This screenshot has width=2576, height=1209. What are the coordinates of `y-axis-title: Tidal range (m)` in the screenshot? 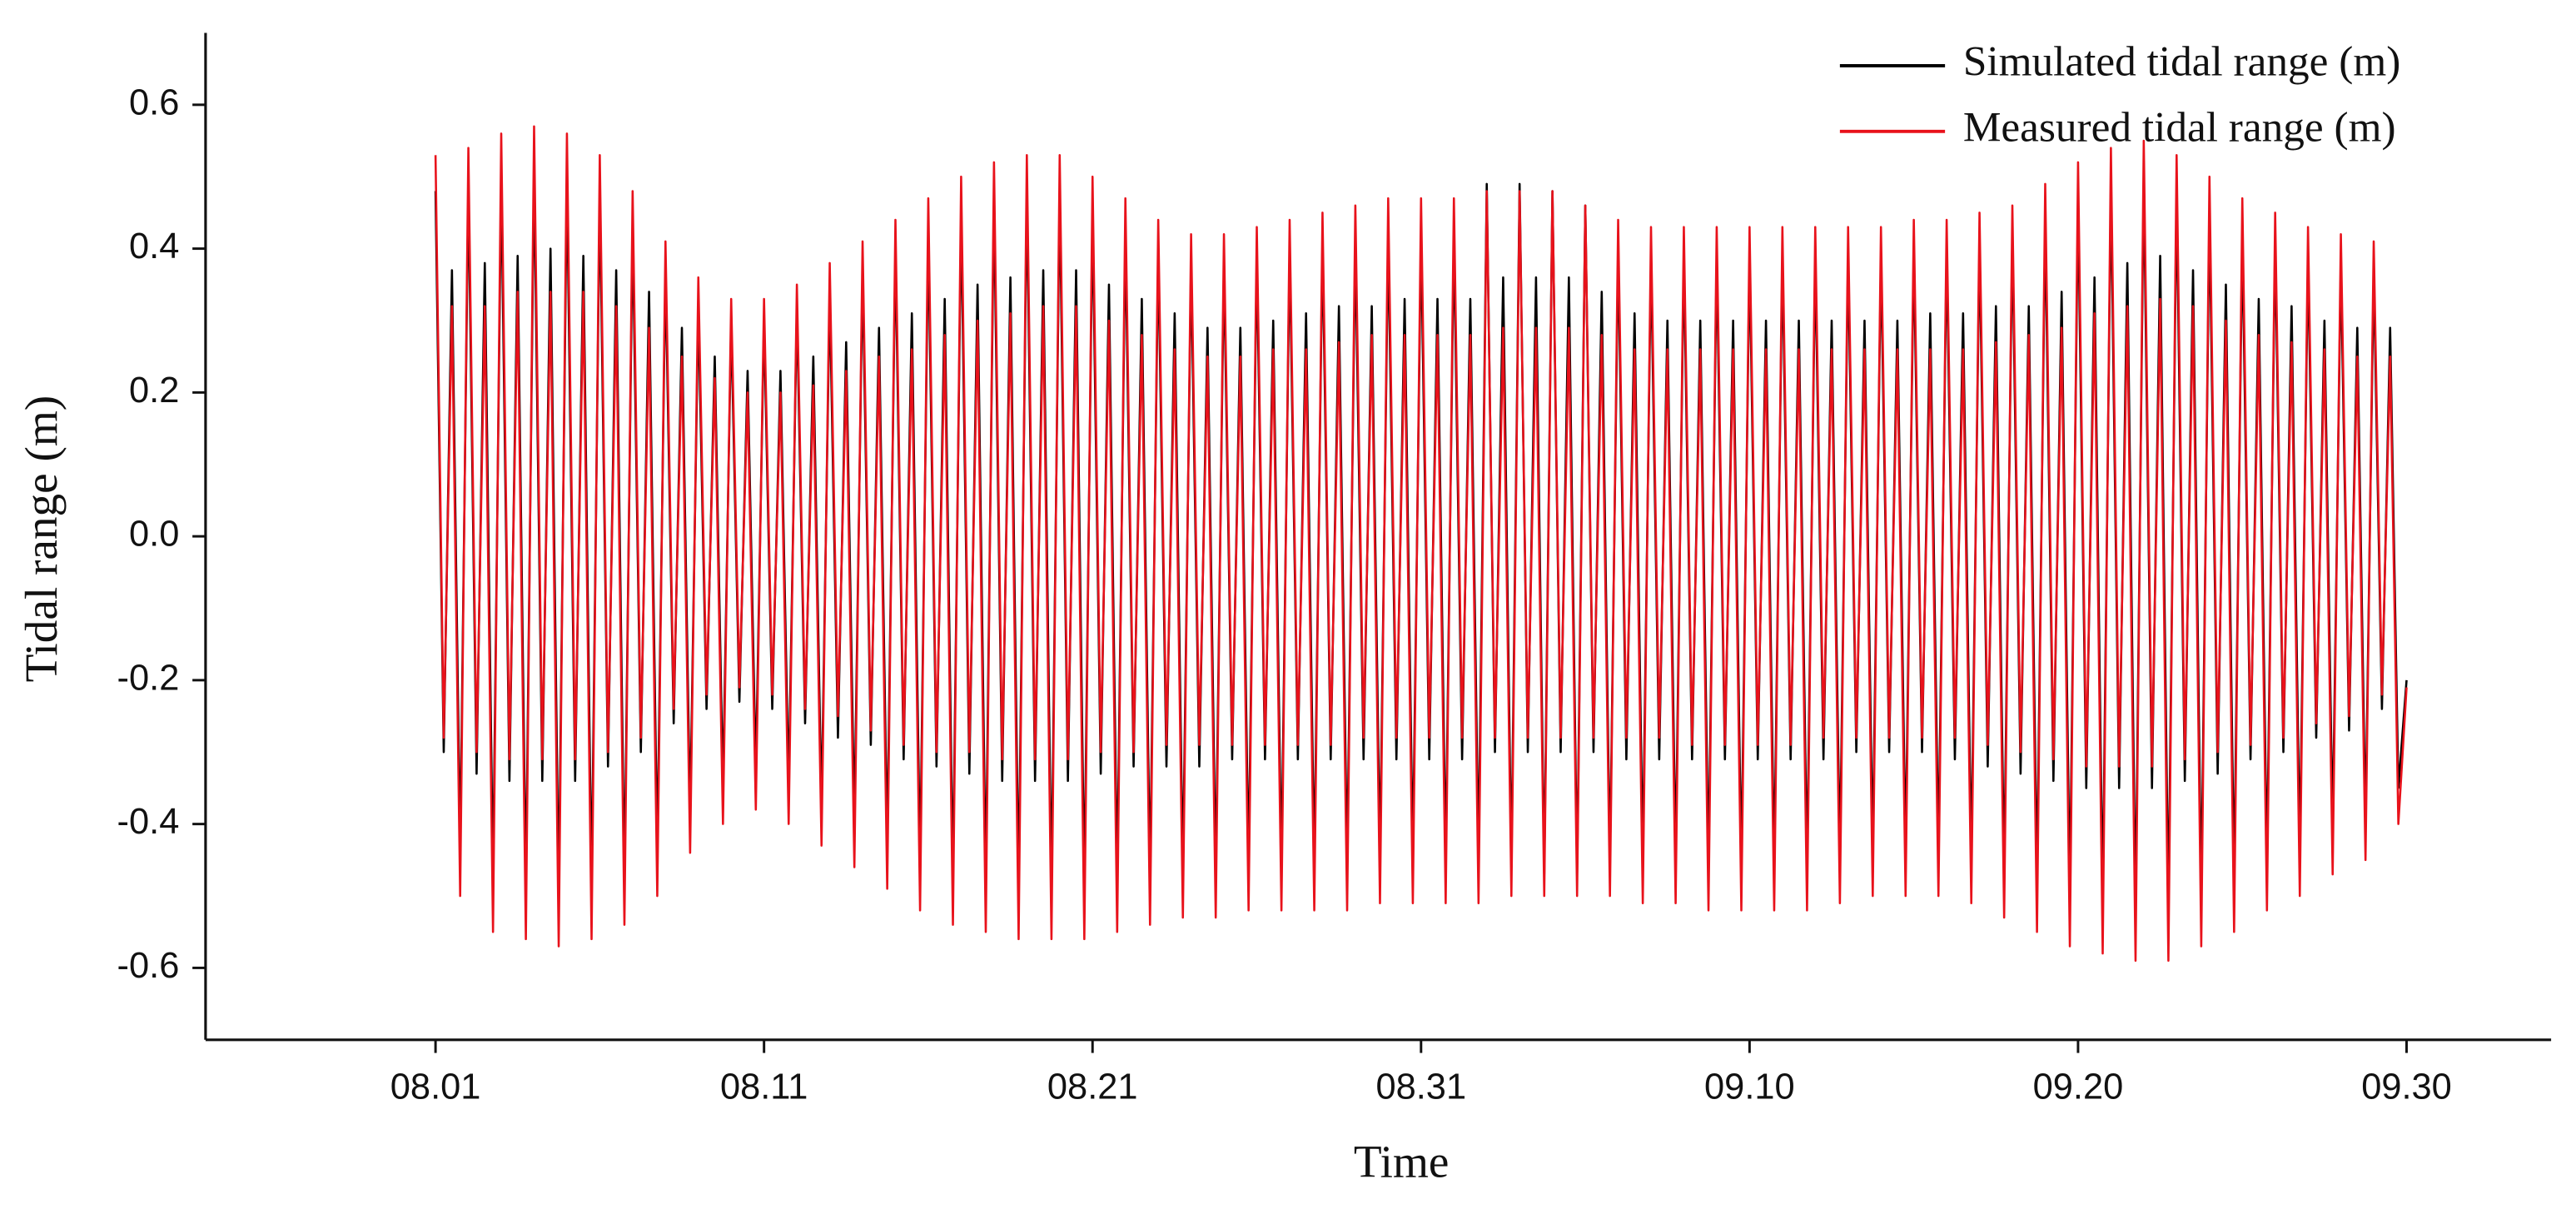 It's located at (41, 539).